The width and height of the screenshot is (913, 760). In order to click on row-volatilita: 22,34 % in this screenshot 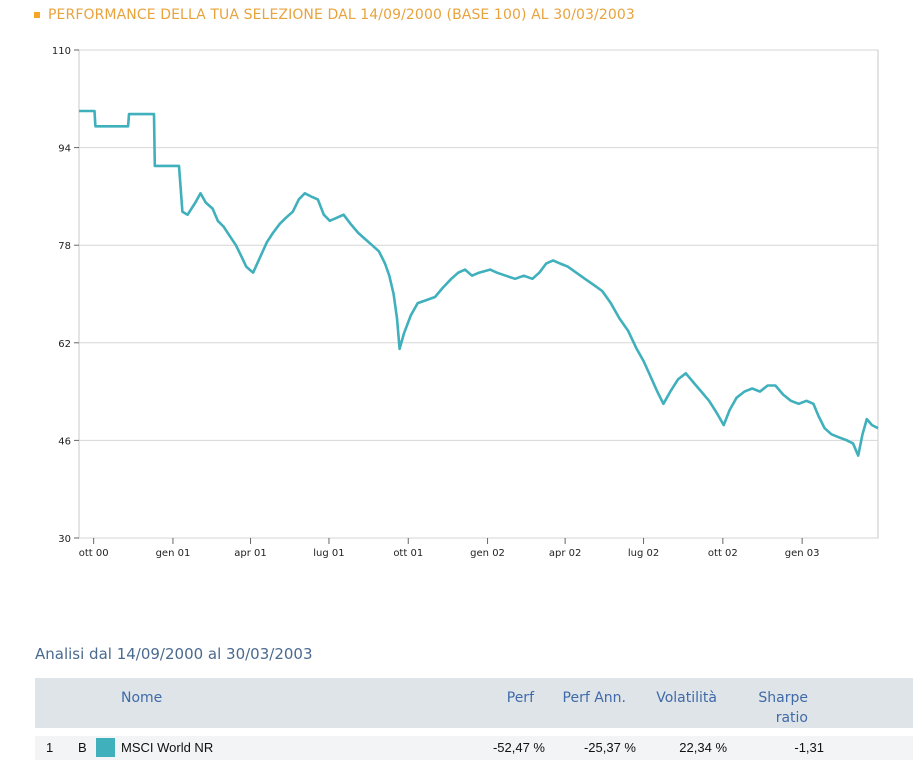, I will do `click(703, 747)`.